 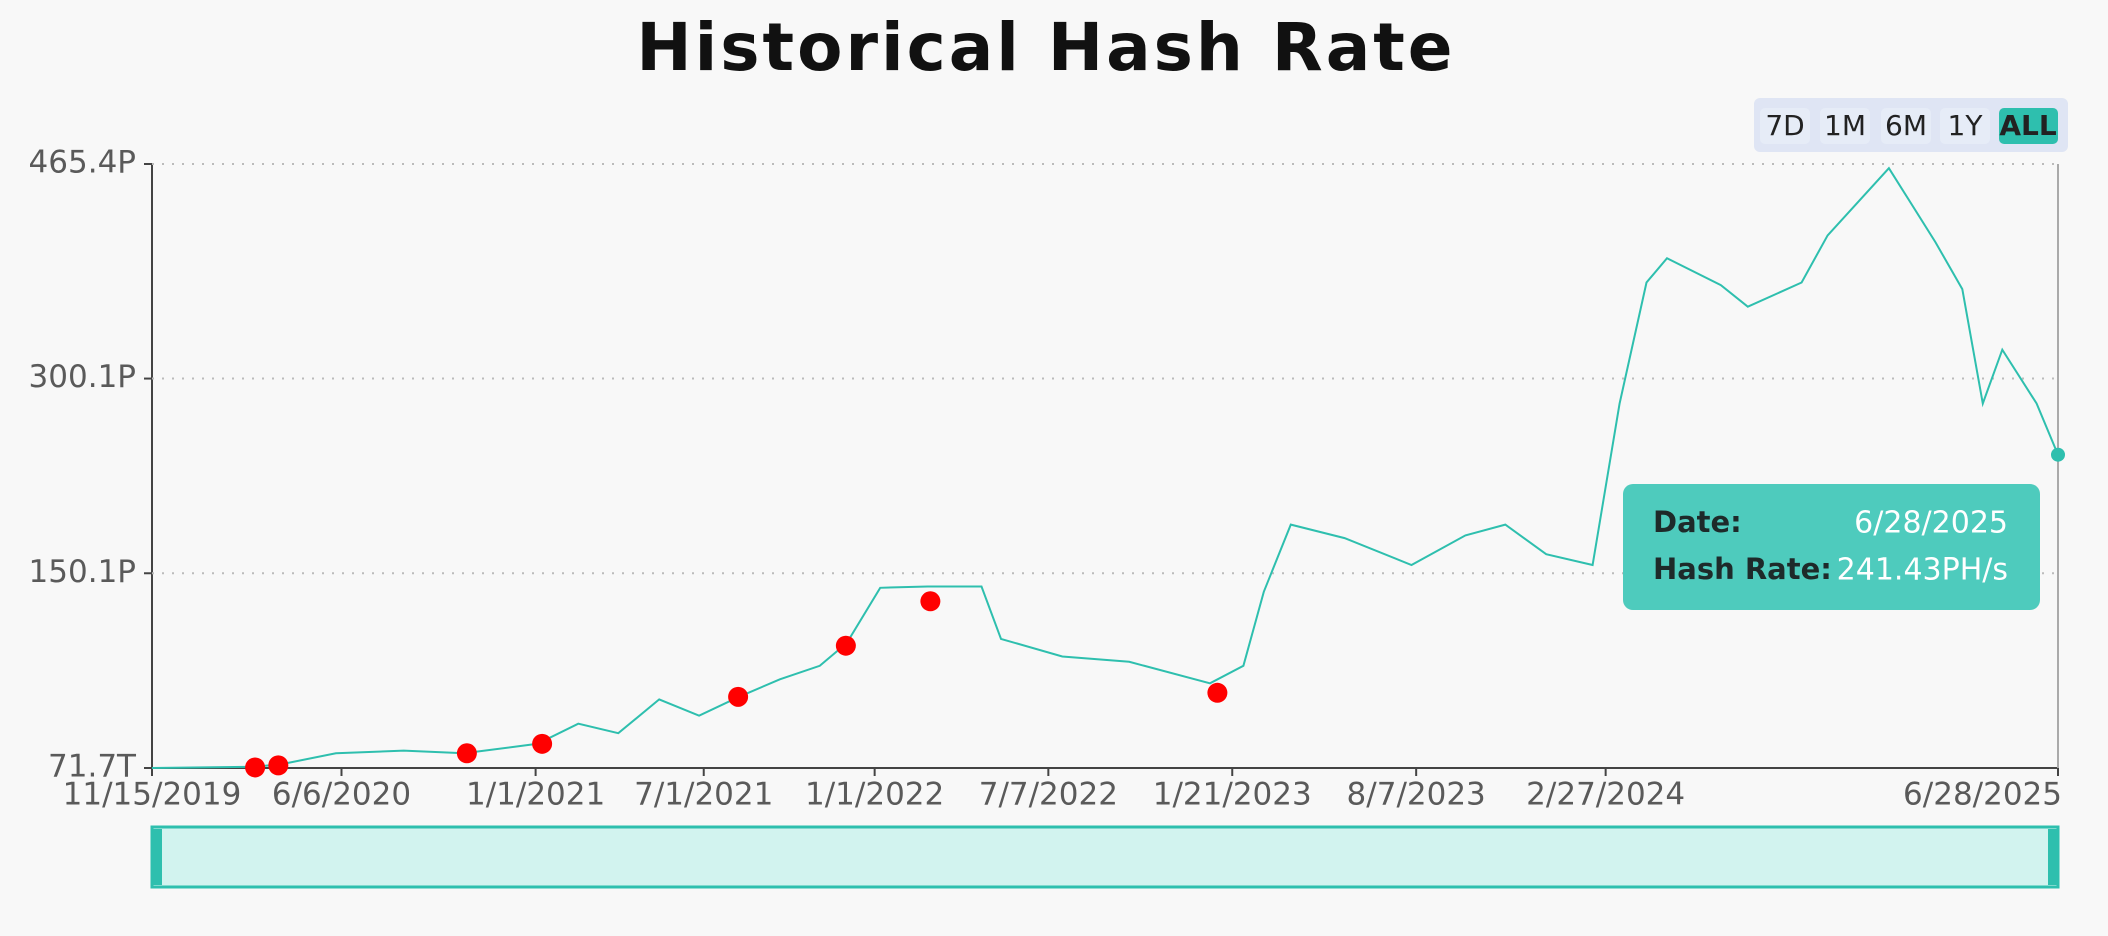 I want to click on chart-title: Historical Hash Rate, so click(x=1045, y=47).